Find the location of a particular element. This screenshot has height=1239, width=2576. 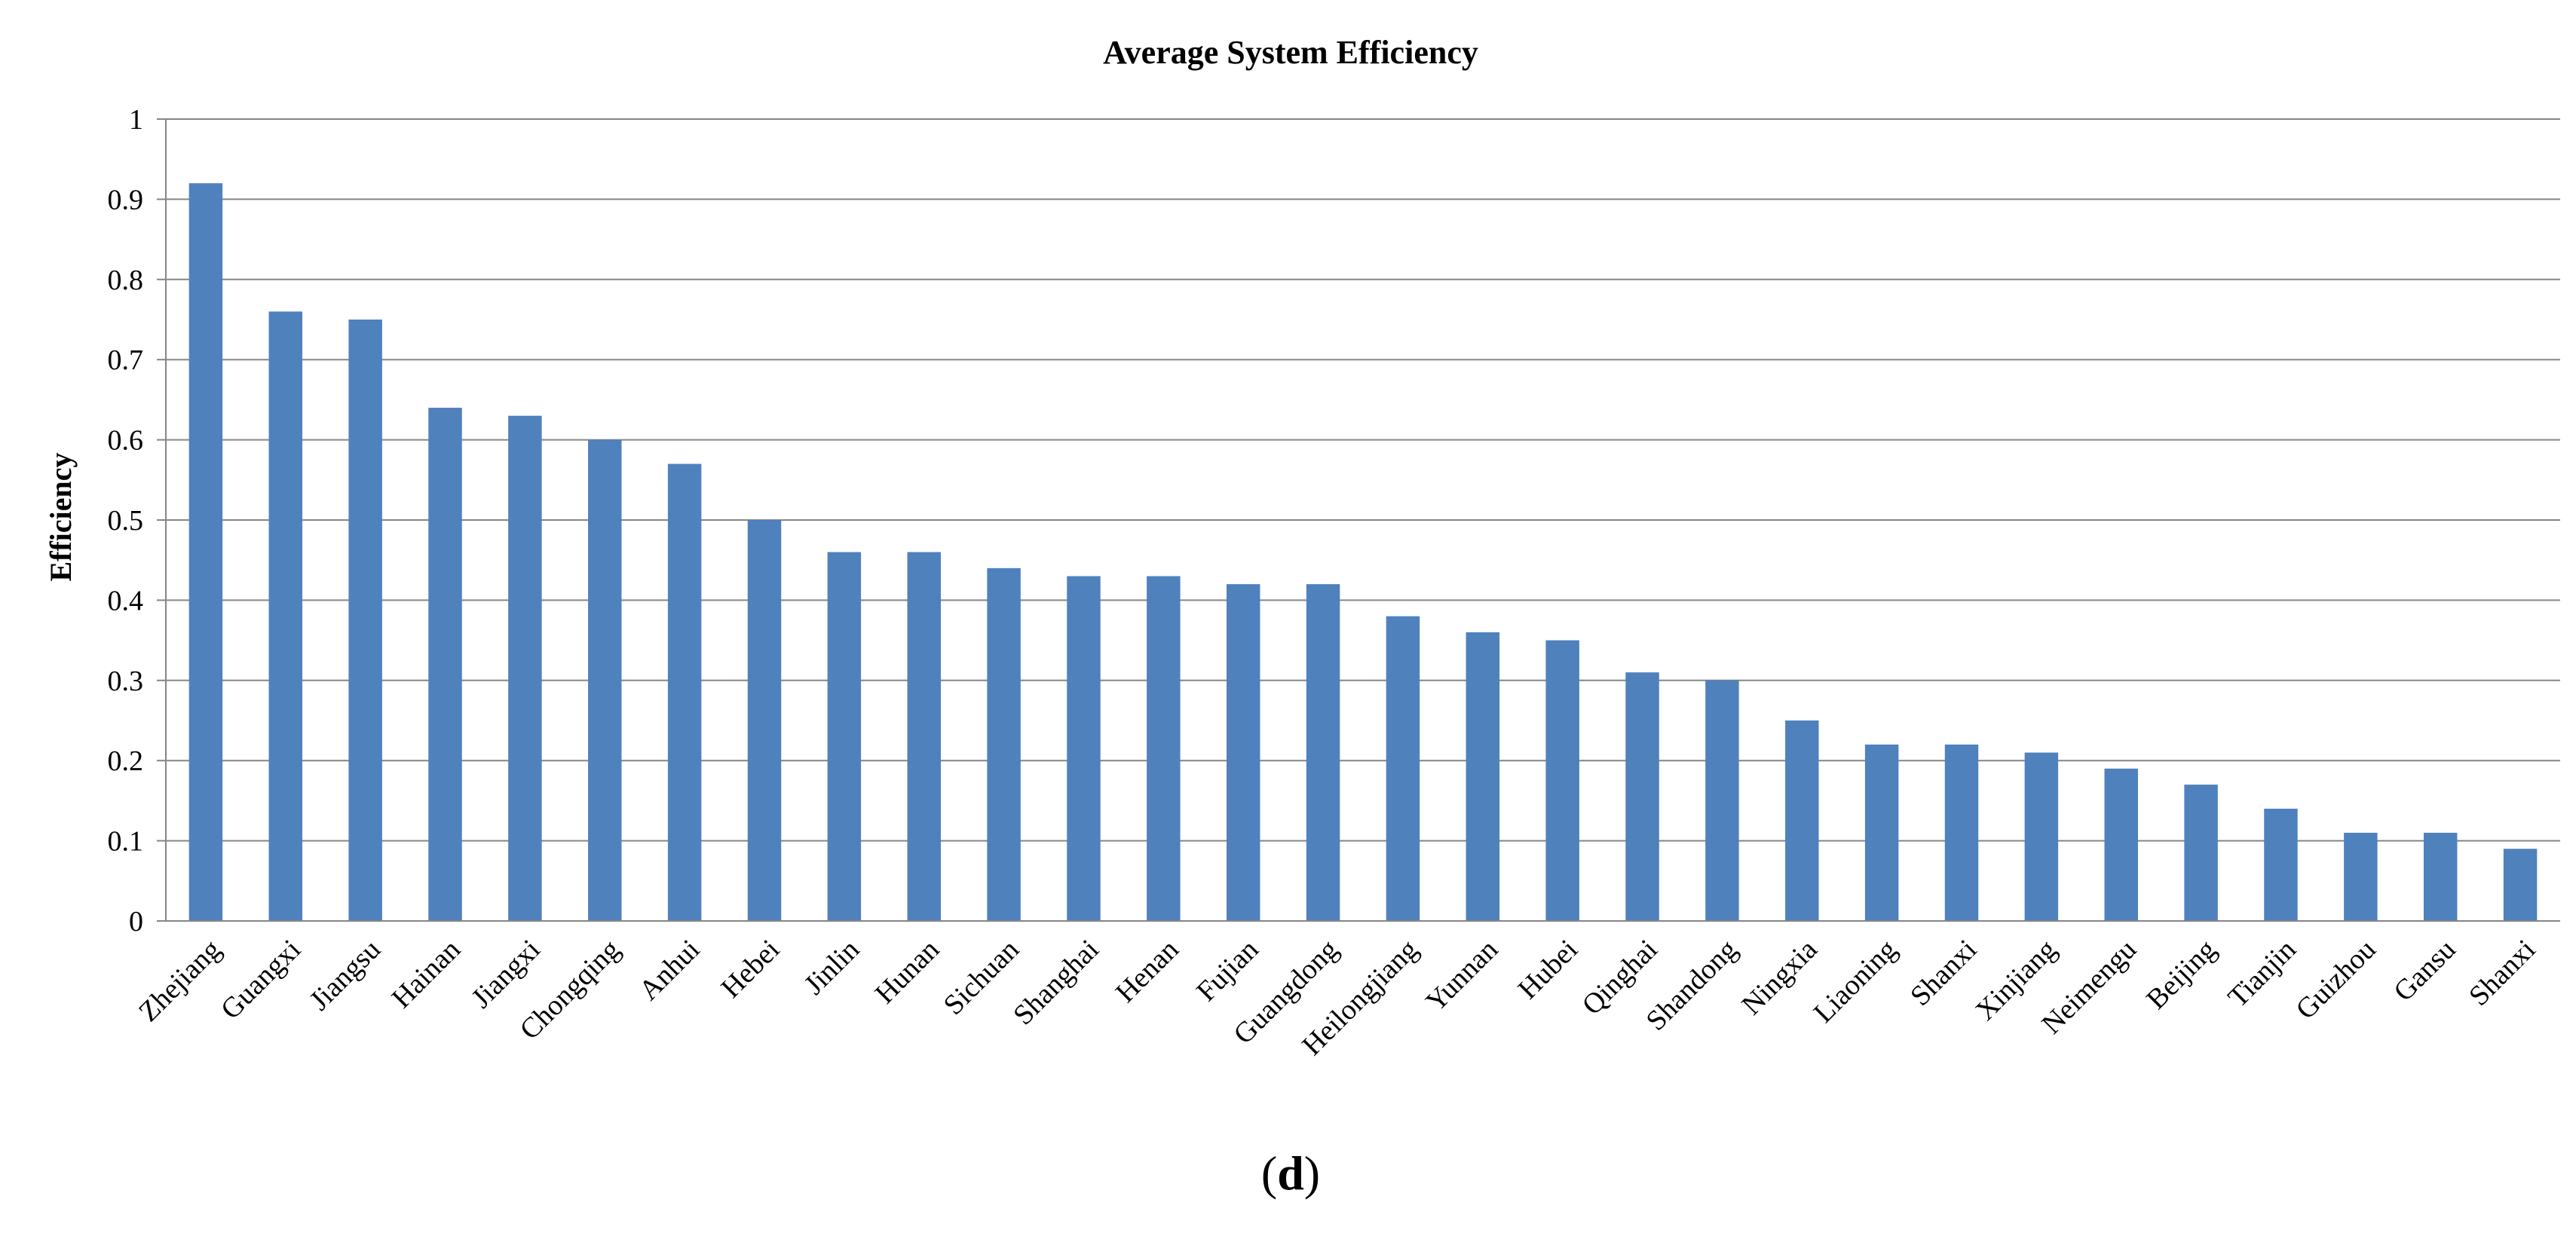

panel-label-open: ( is located at coordinates (1269, 1173).